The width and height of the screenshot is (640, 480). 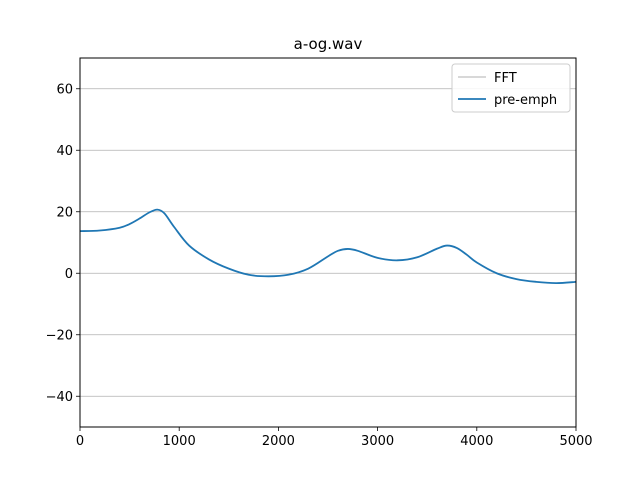 I want to click on x-tick-label: 1000, so click(x=179, y=441).